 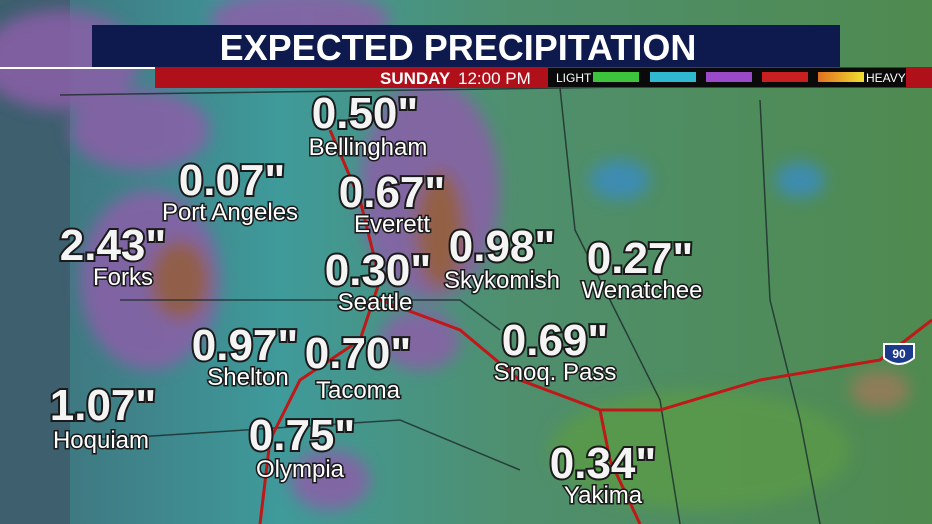 I want to click on precip-amount: 1.07", so click(x=103, y=405).